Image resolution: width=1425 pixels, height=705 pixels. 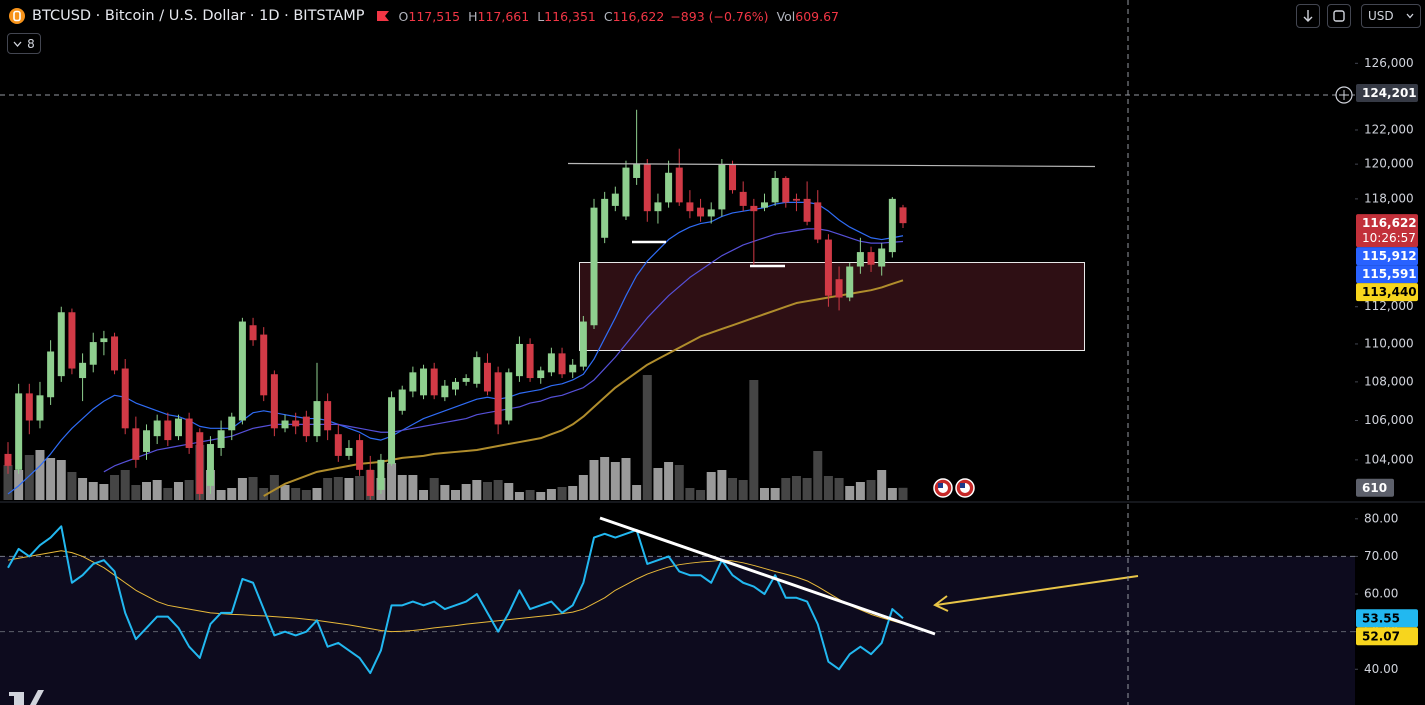 I want to click on download-button, so click(x=1308, y=16).